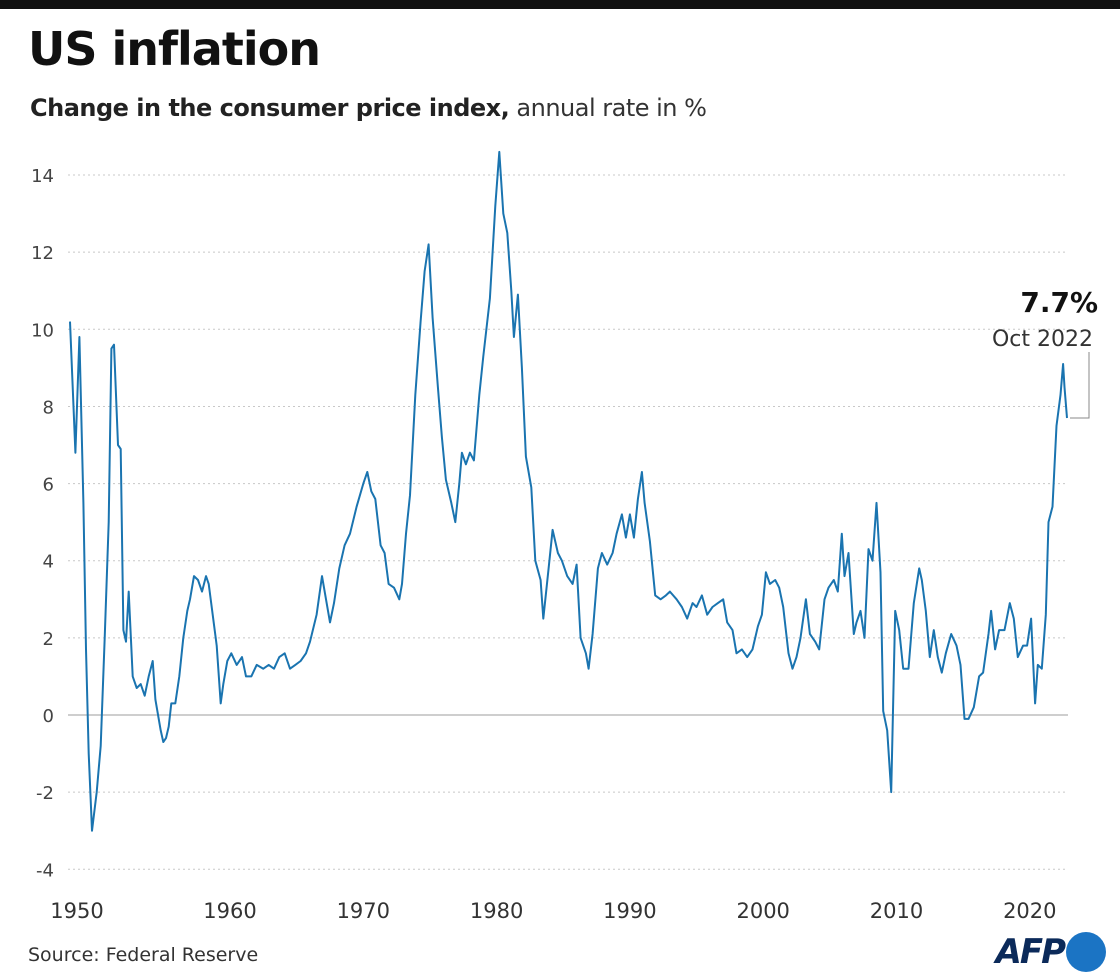  I want to click on x-tick-label: 1980, so click(496, 911).